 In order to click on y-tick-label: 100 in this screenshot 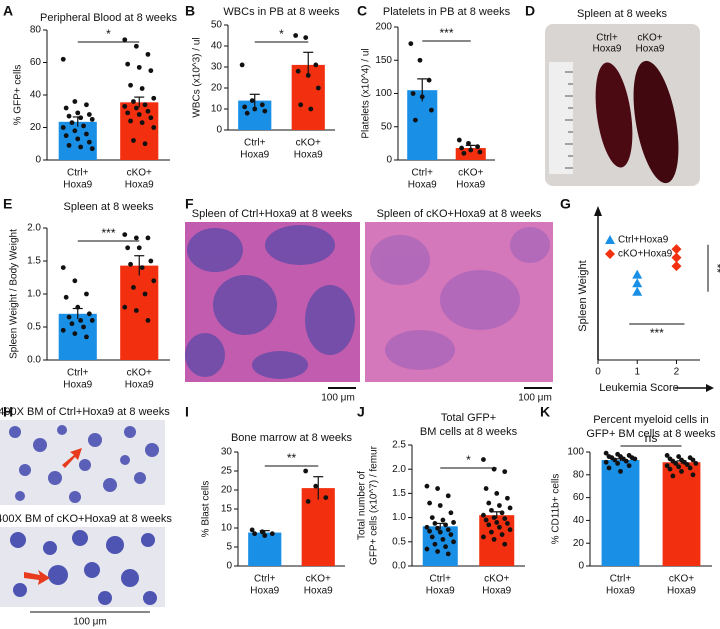, I will do `click(575, 452)`.